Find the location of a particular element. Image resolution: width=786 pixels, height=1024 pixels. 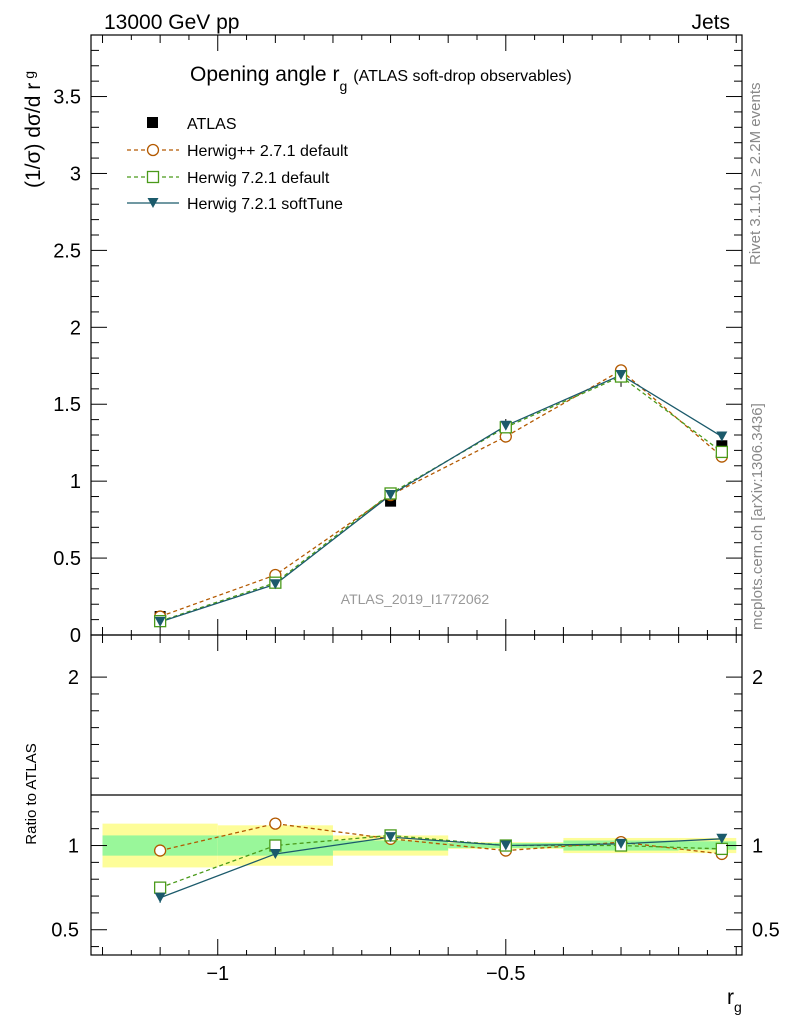

mcplots-label: mcplots.cern.ch [arXiv:1306.3436] is located at coordinates (757, 516).